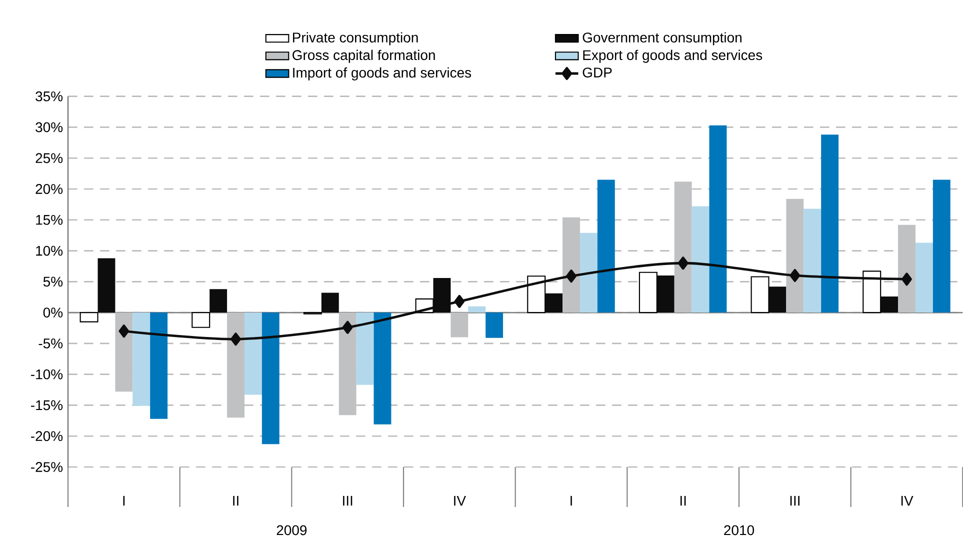  What do you see at coordinates (47, 405) in the screenshot?
I see `y-tick-label: -15%` at bounding box center [47, 405].